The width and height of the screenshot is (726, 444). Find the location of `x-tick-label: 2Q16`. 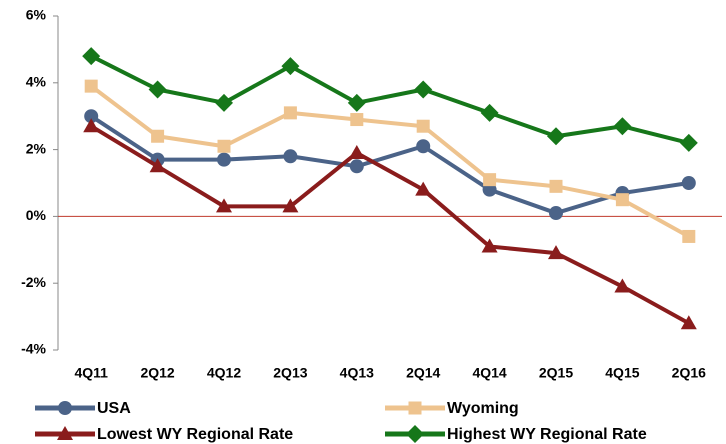

x-tick-label: 2Q16 is located at coordinates (689, 373).